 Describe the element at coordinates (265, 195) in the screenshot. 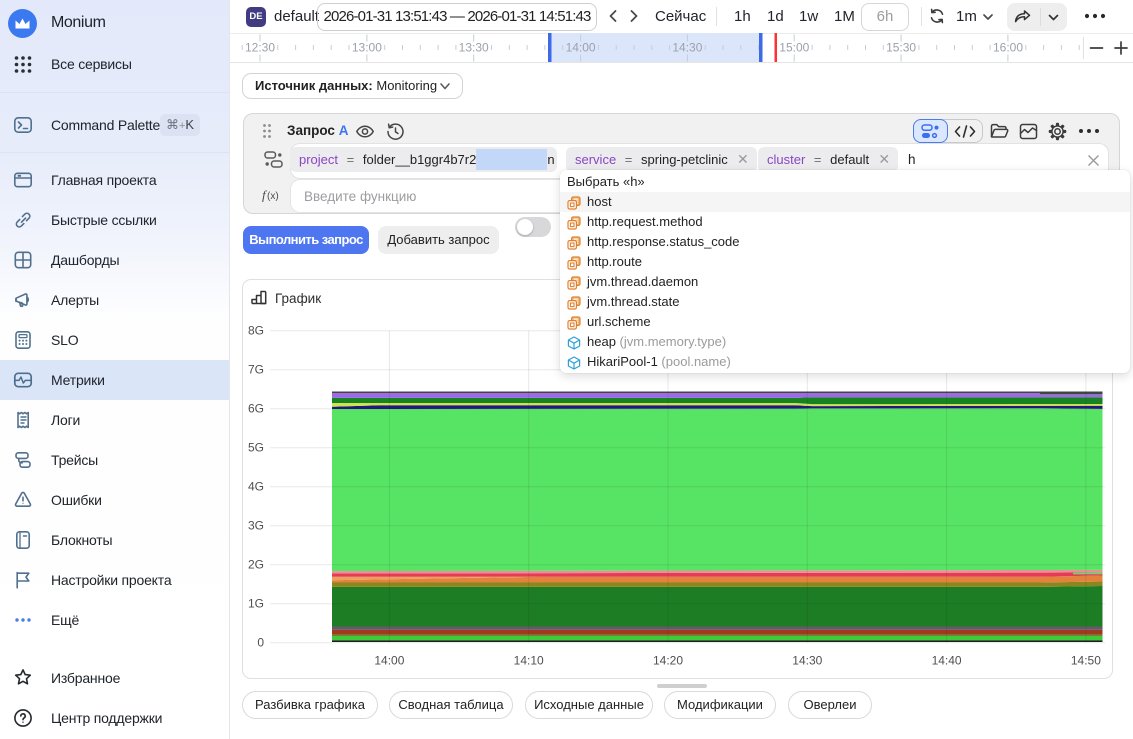

I see `svg-text: f` at that location.